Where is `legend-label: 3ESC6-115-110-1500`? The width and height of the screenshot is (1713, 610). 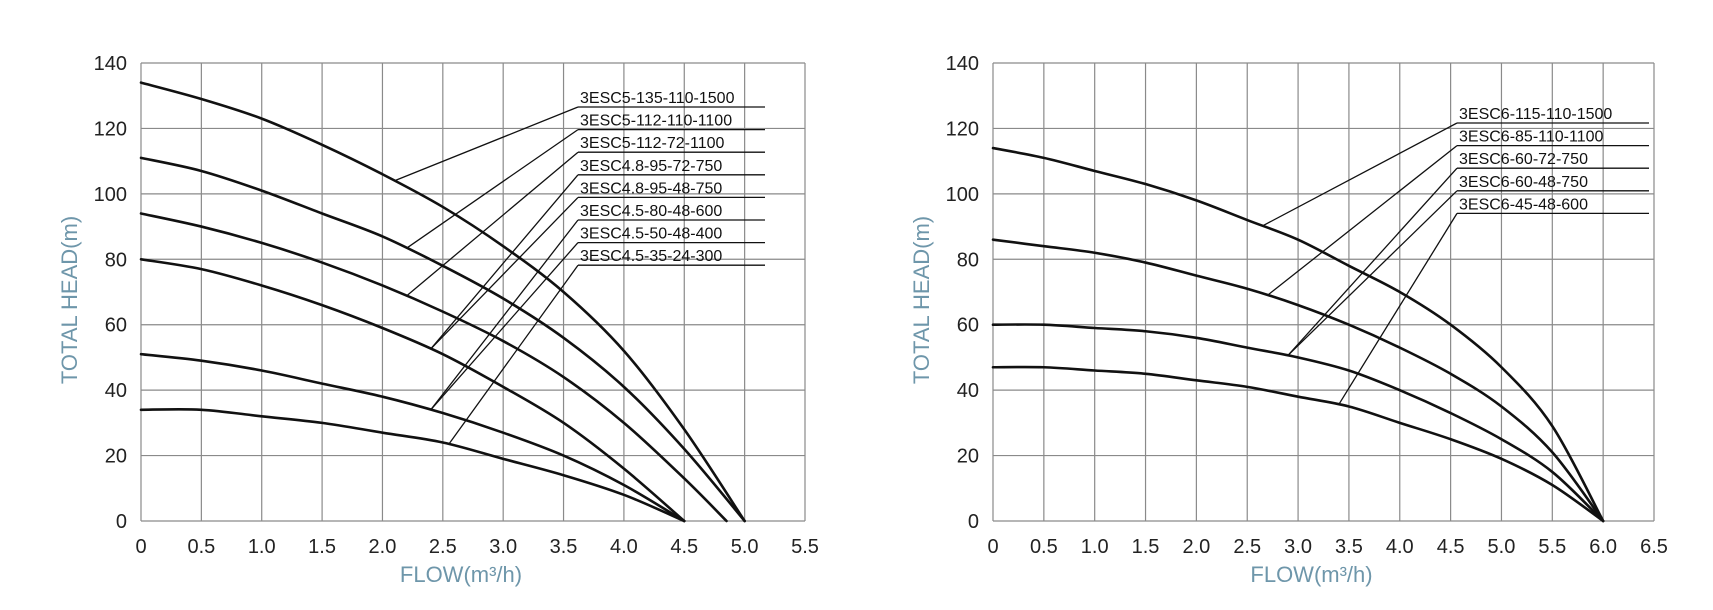
legend-label: 3ESC6-115-110-1500 is located at coordinates (1535, 114).